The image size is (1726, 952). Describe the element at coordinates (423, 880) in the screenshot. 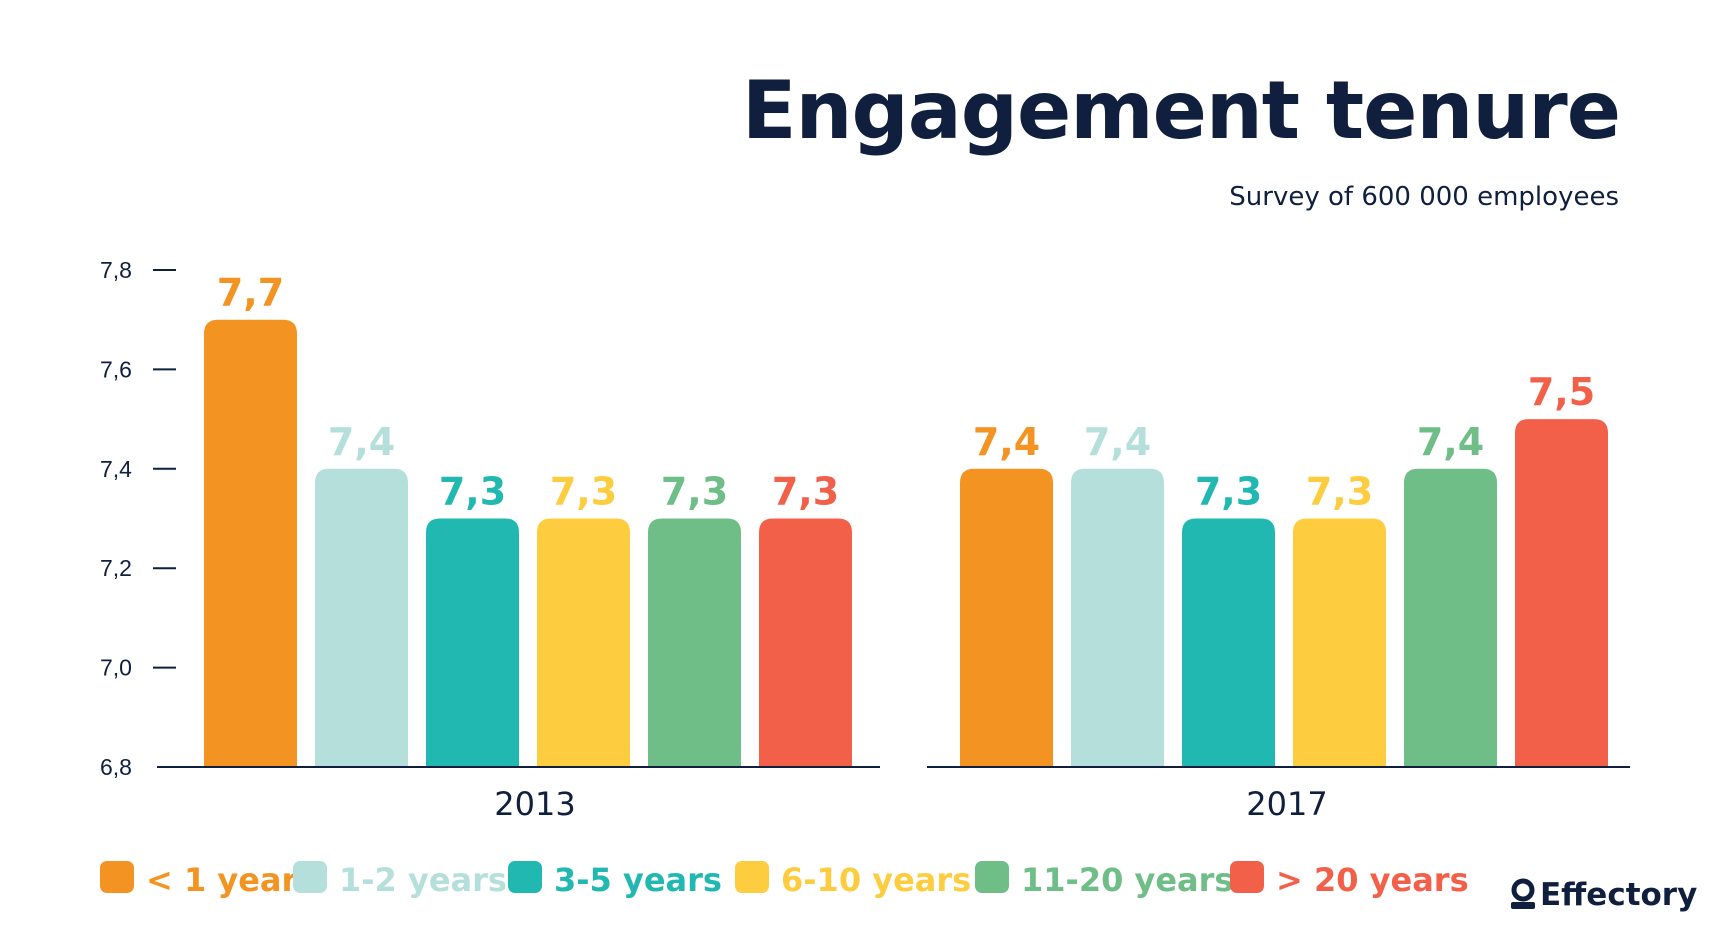

I see `legend-label: 1-2 years` at that location.